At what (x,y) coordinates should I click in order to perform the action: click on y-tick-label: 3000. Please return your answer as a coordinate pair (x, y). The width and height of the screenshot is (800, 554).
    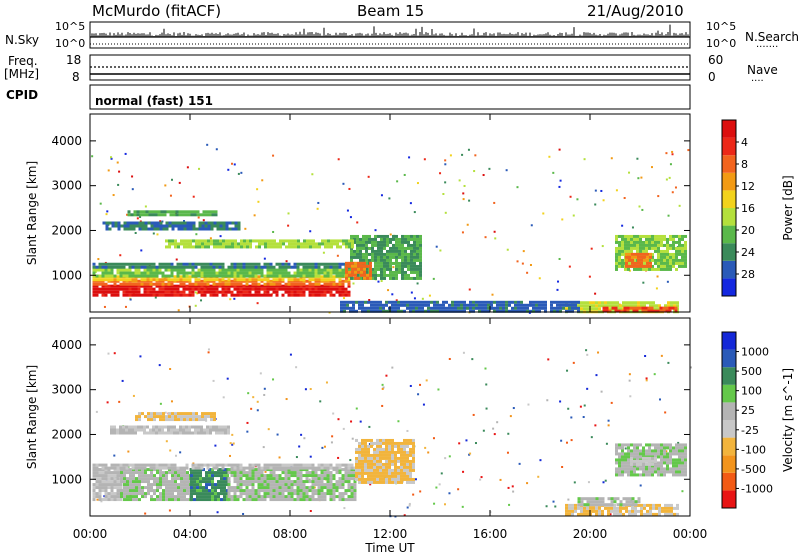
    Looking at the image, I should click on (66, 186).